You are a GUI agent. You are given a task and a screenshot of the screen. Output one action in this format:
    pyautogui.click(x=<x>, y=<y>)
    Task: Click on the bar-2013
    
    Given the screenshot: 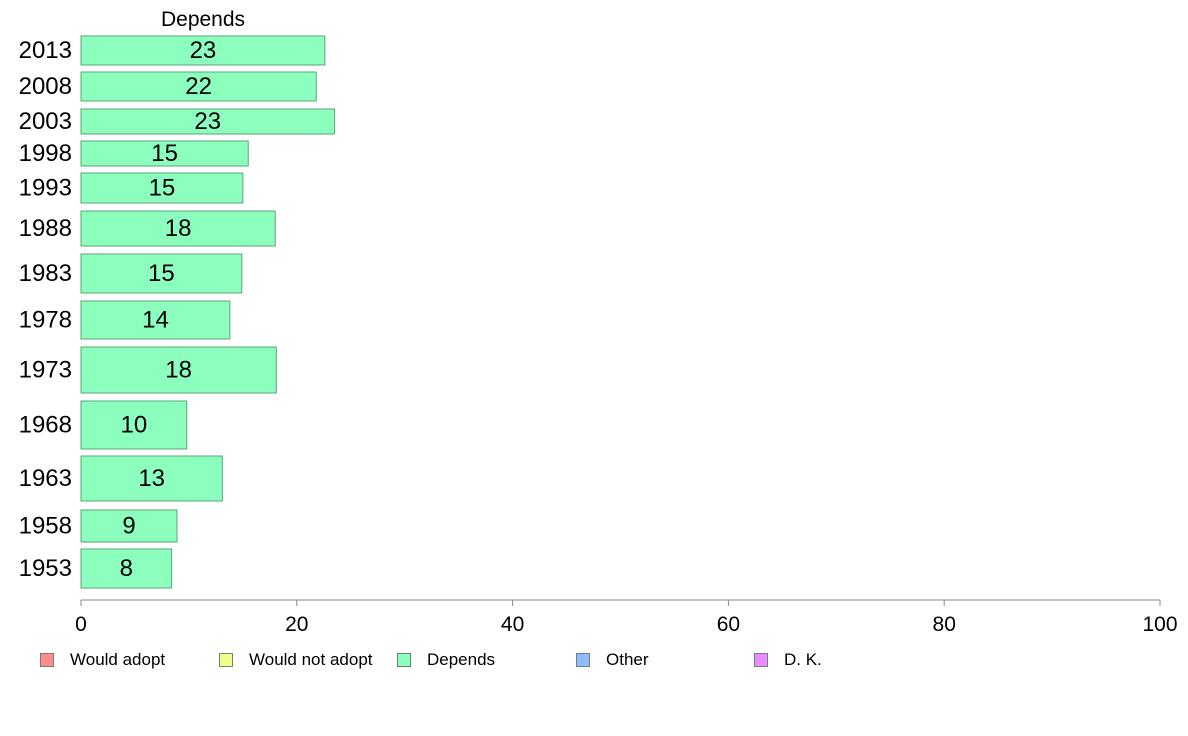 What is the action you would take?
    pyautogui.click(x=203, y=50)
    